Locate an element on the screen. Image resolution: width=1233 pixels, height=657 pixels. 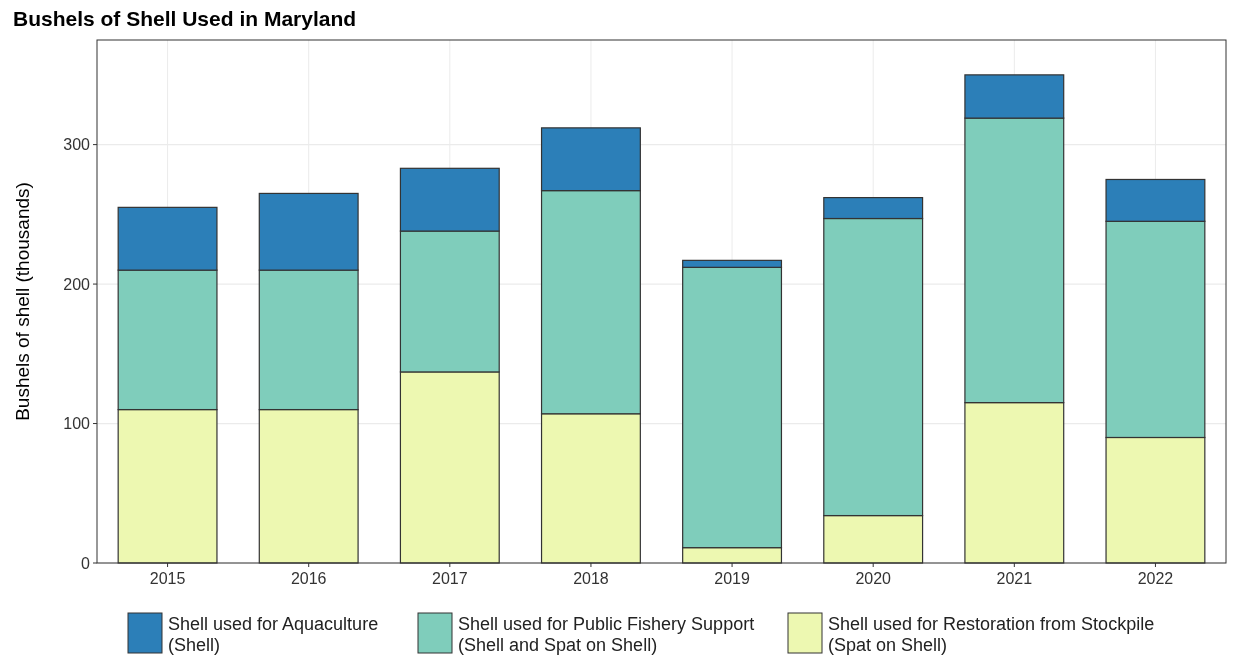
x-tick-label: 2022 is located at coordinates (1155, 578).